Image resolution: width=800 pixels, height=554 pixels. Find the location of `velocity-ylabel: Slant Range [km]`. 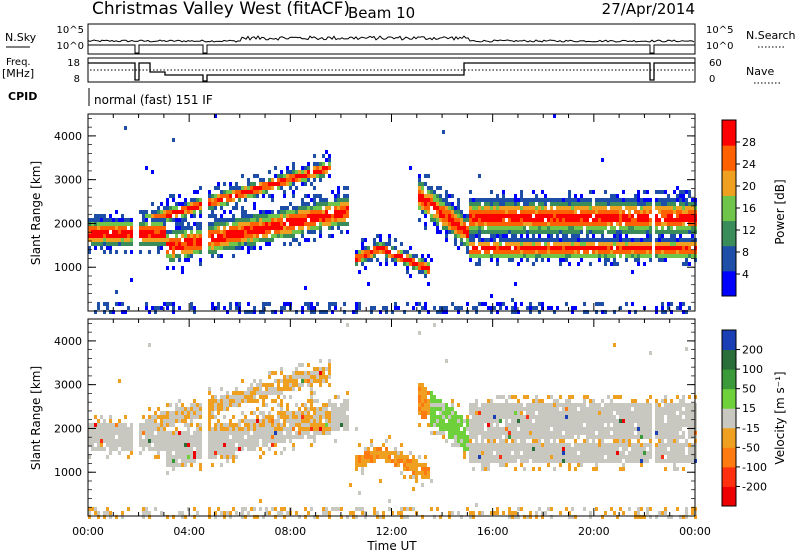

velocity-ylabel: Slant Range [km] is located at coordinates (36, 418).